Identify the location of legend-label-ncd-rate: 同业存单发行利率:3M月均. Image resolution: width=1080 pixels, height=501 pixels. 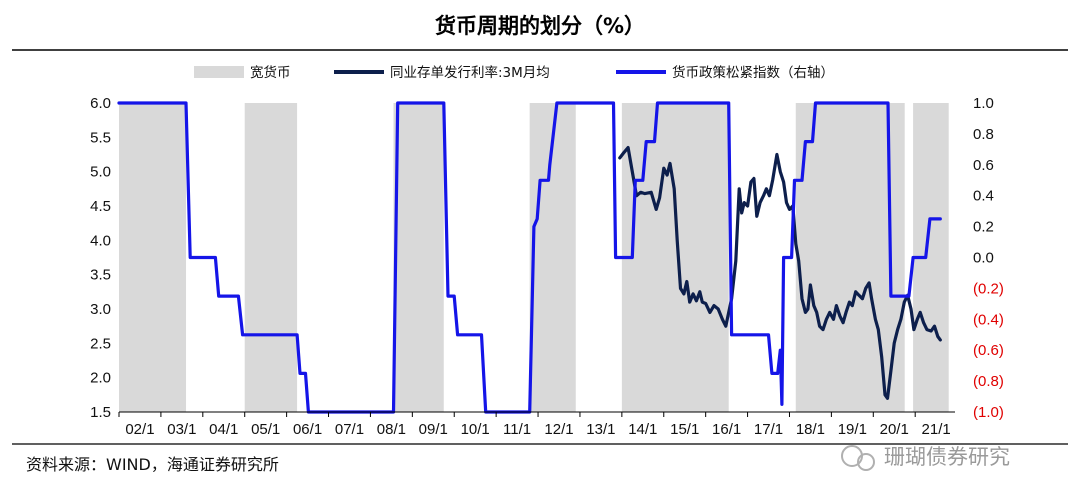
(470, 72).